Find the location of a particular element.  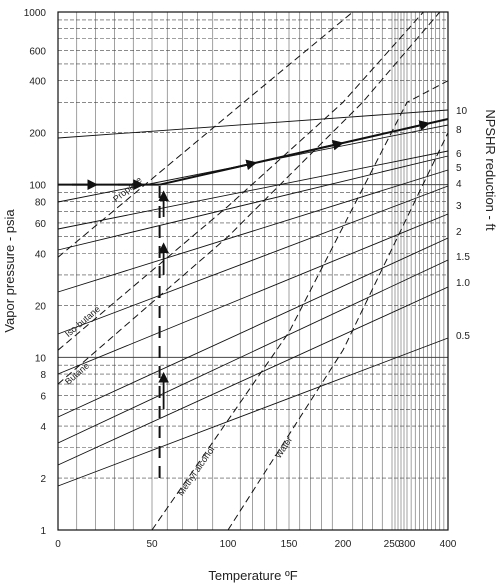

npshr-tick-label: 6 is located at coordinates (459, 154).